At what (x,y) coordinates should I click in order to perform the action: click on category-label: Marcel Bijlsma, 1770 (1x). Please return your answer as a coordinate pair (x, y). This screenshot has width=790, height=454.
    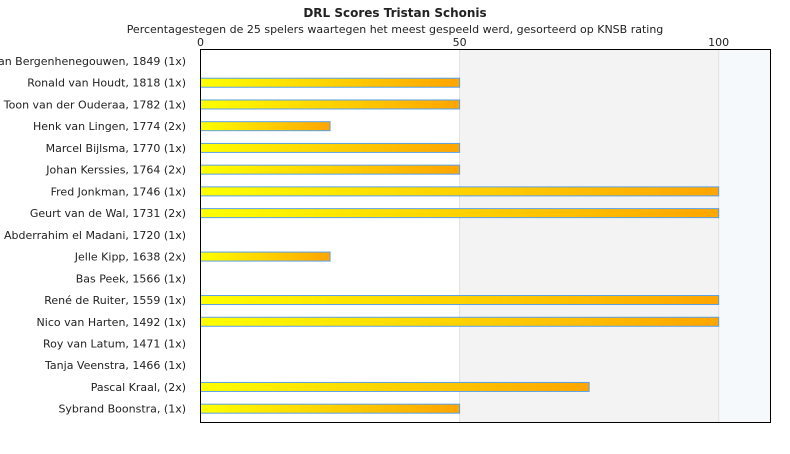
    Looking at the image, I should click on (116, 148).